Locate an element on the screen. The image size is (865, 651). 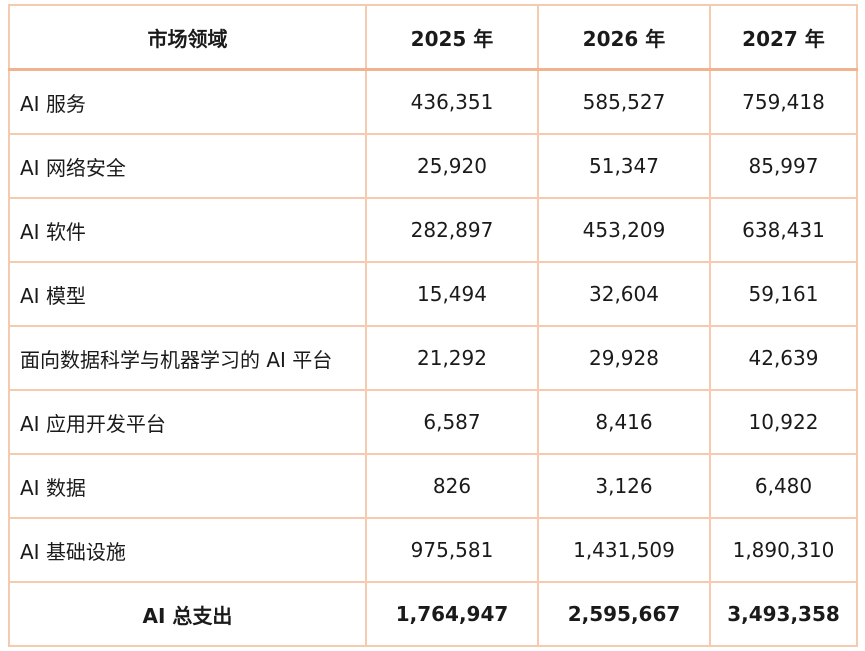
cell-2027: 59,161 is located at coordinates (783, 294).